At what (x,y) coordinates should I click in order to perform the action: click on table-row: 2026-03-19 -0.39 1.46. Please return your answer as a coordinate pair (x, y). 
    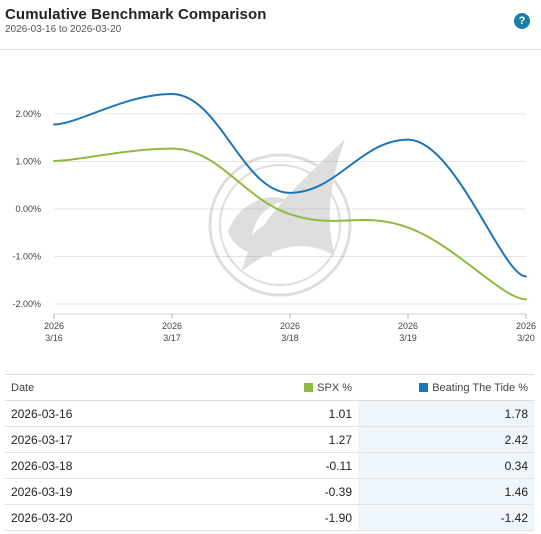
    Looking at the image, I should click on (269, 491).